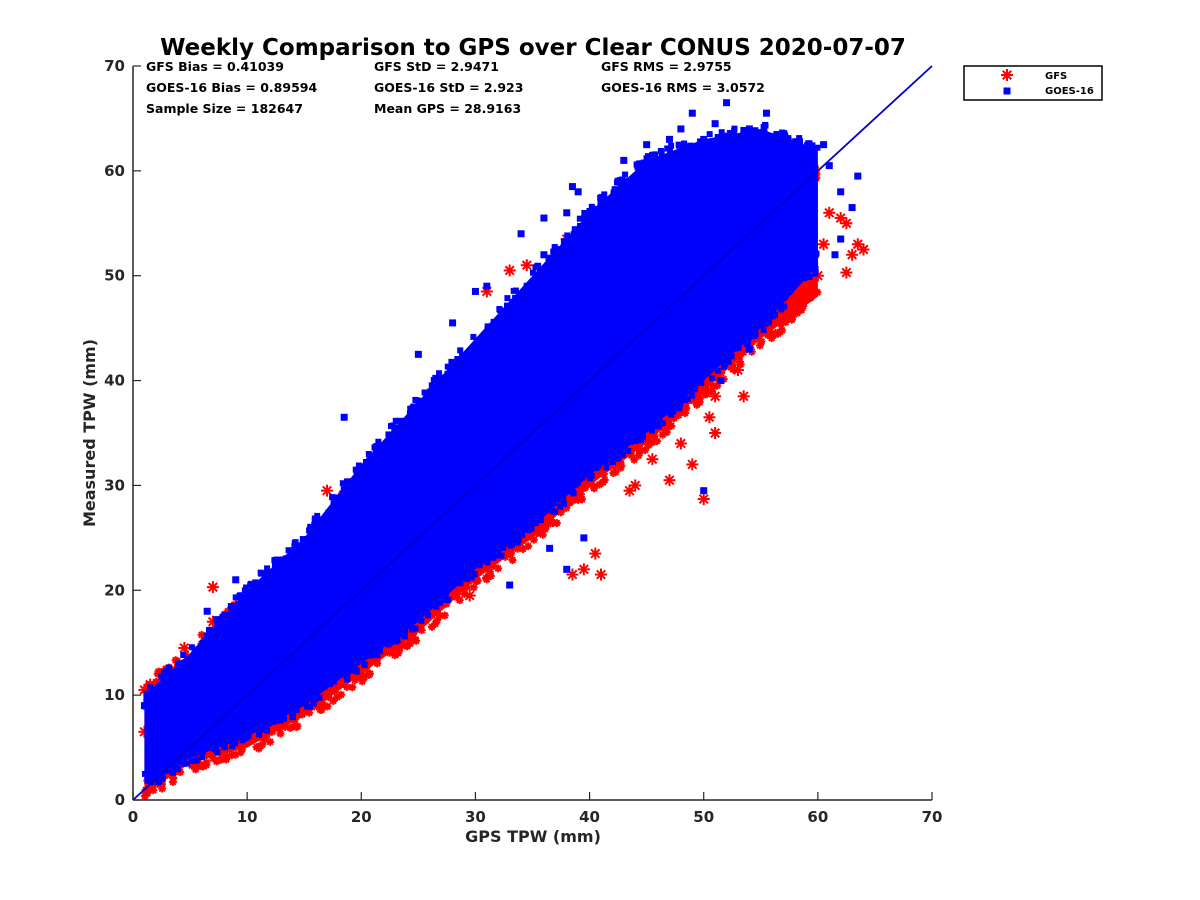 The width and height of the screenshot is (1200, 900). I want to click on x-tick-label: 60, so click(817, 817).